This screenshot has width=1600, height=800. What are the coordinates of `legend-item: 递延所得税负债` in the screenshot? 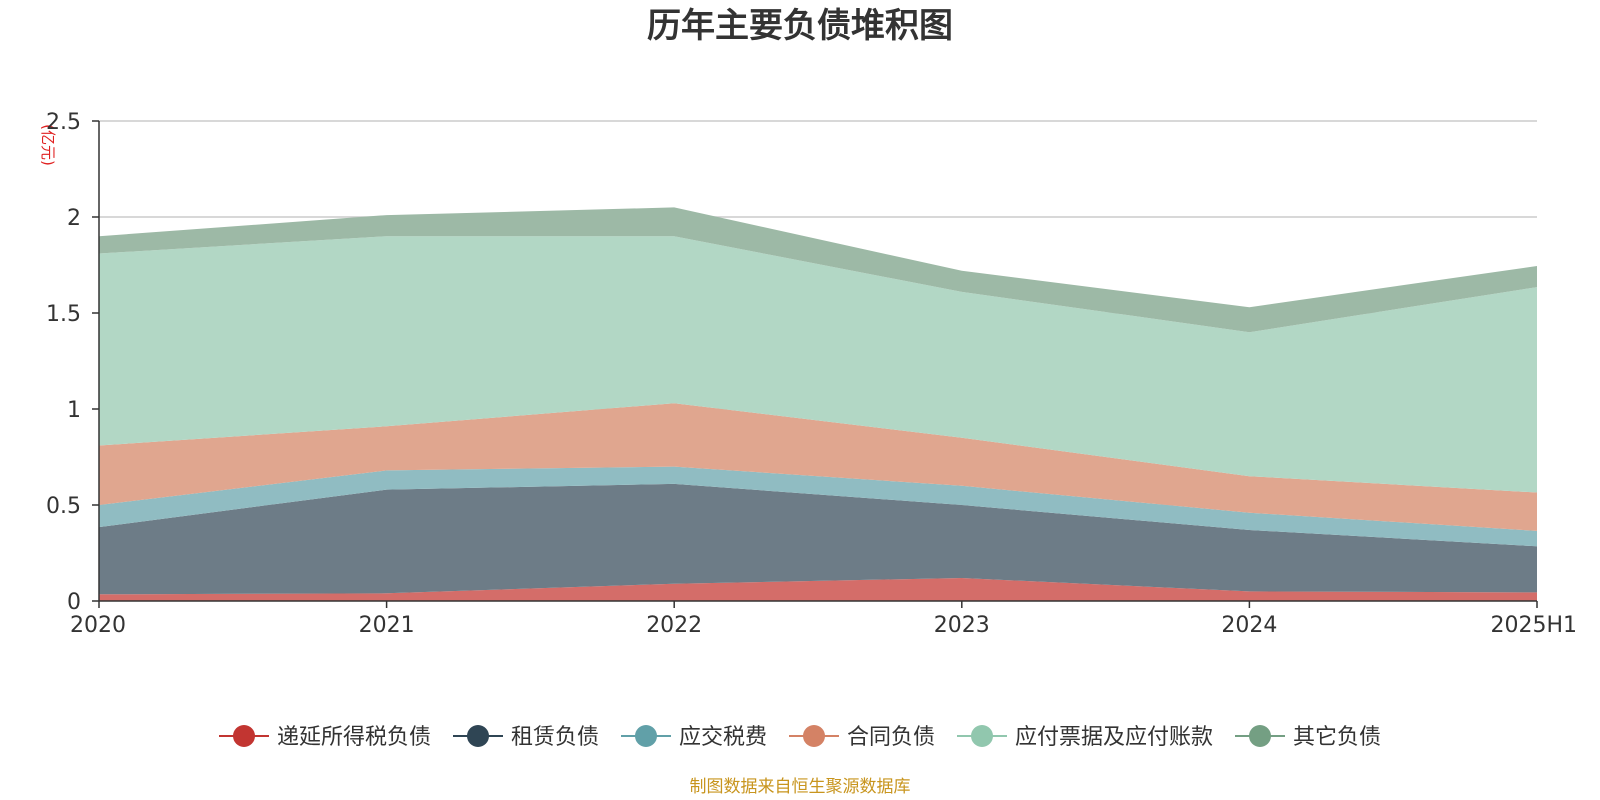 It's located at (325, 737).